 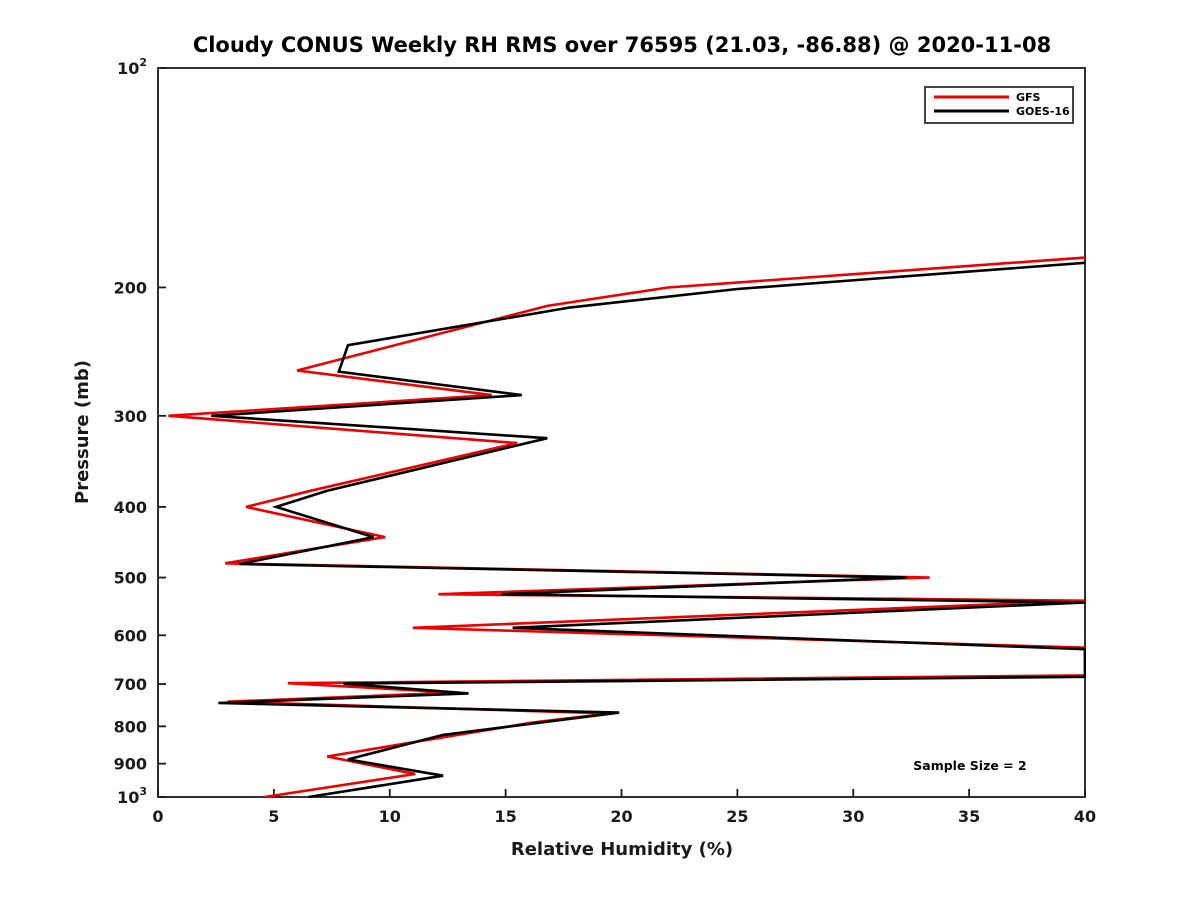 I want to click on x-tick-label: 40, so click(x=1085, y=816).